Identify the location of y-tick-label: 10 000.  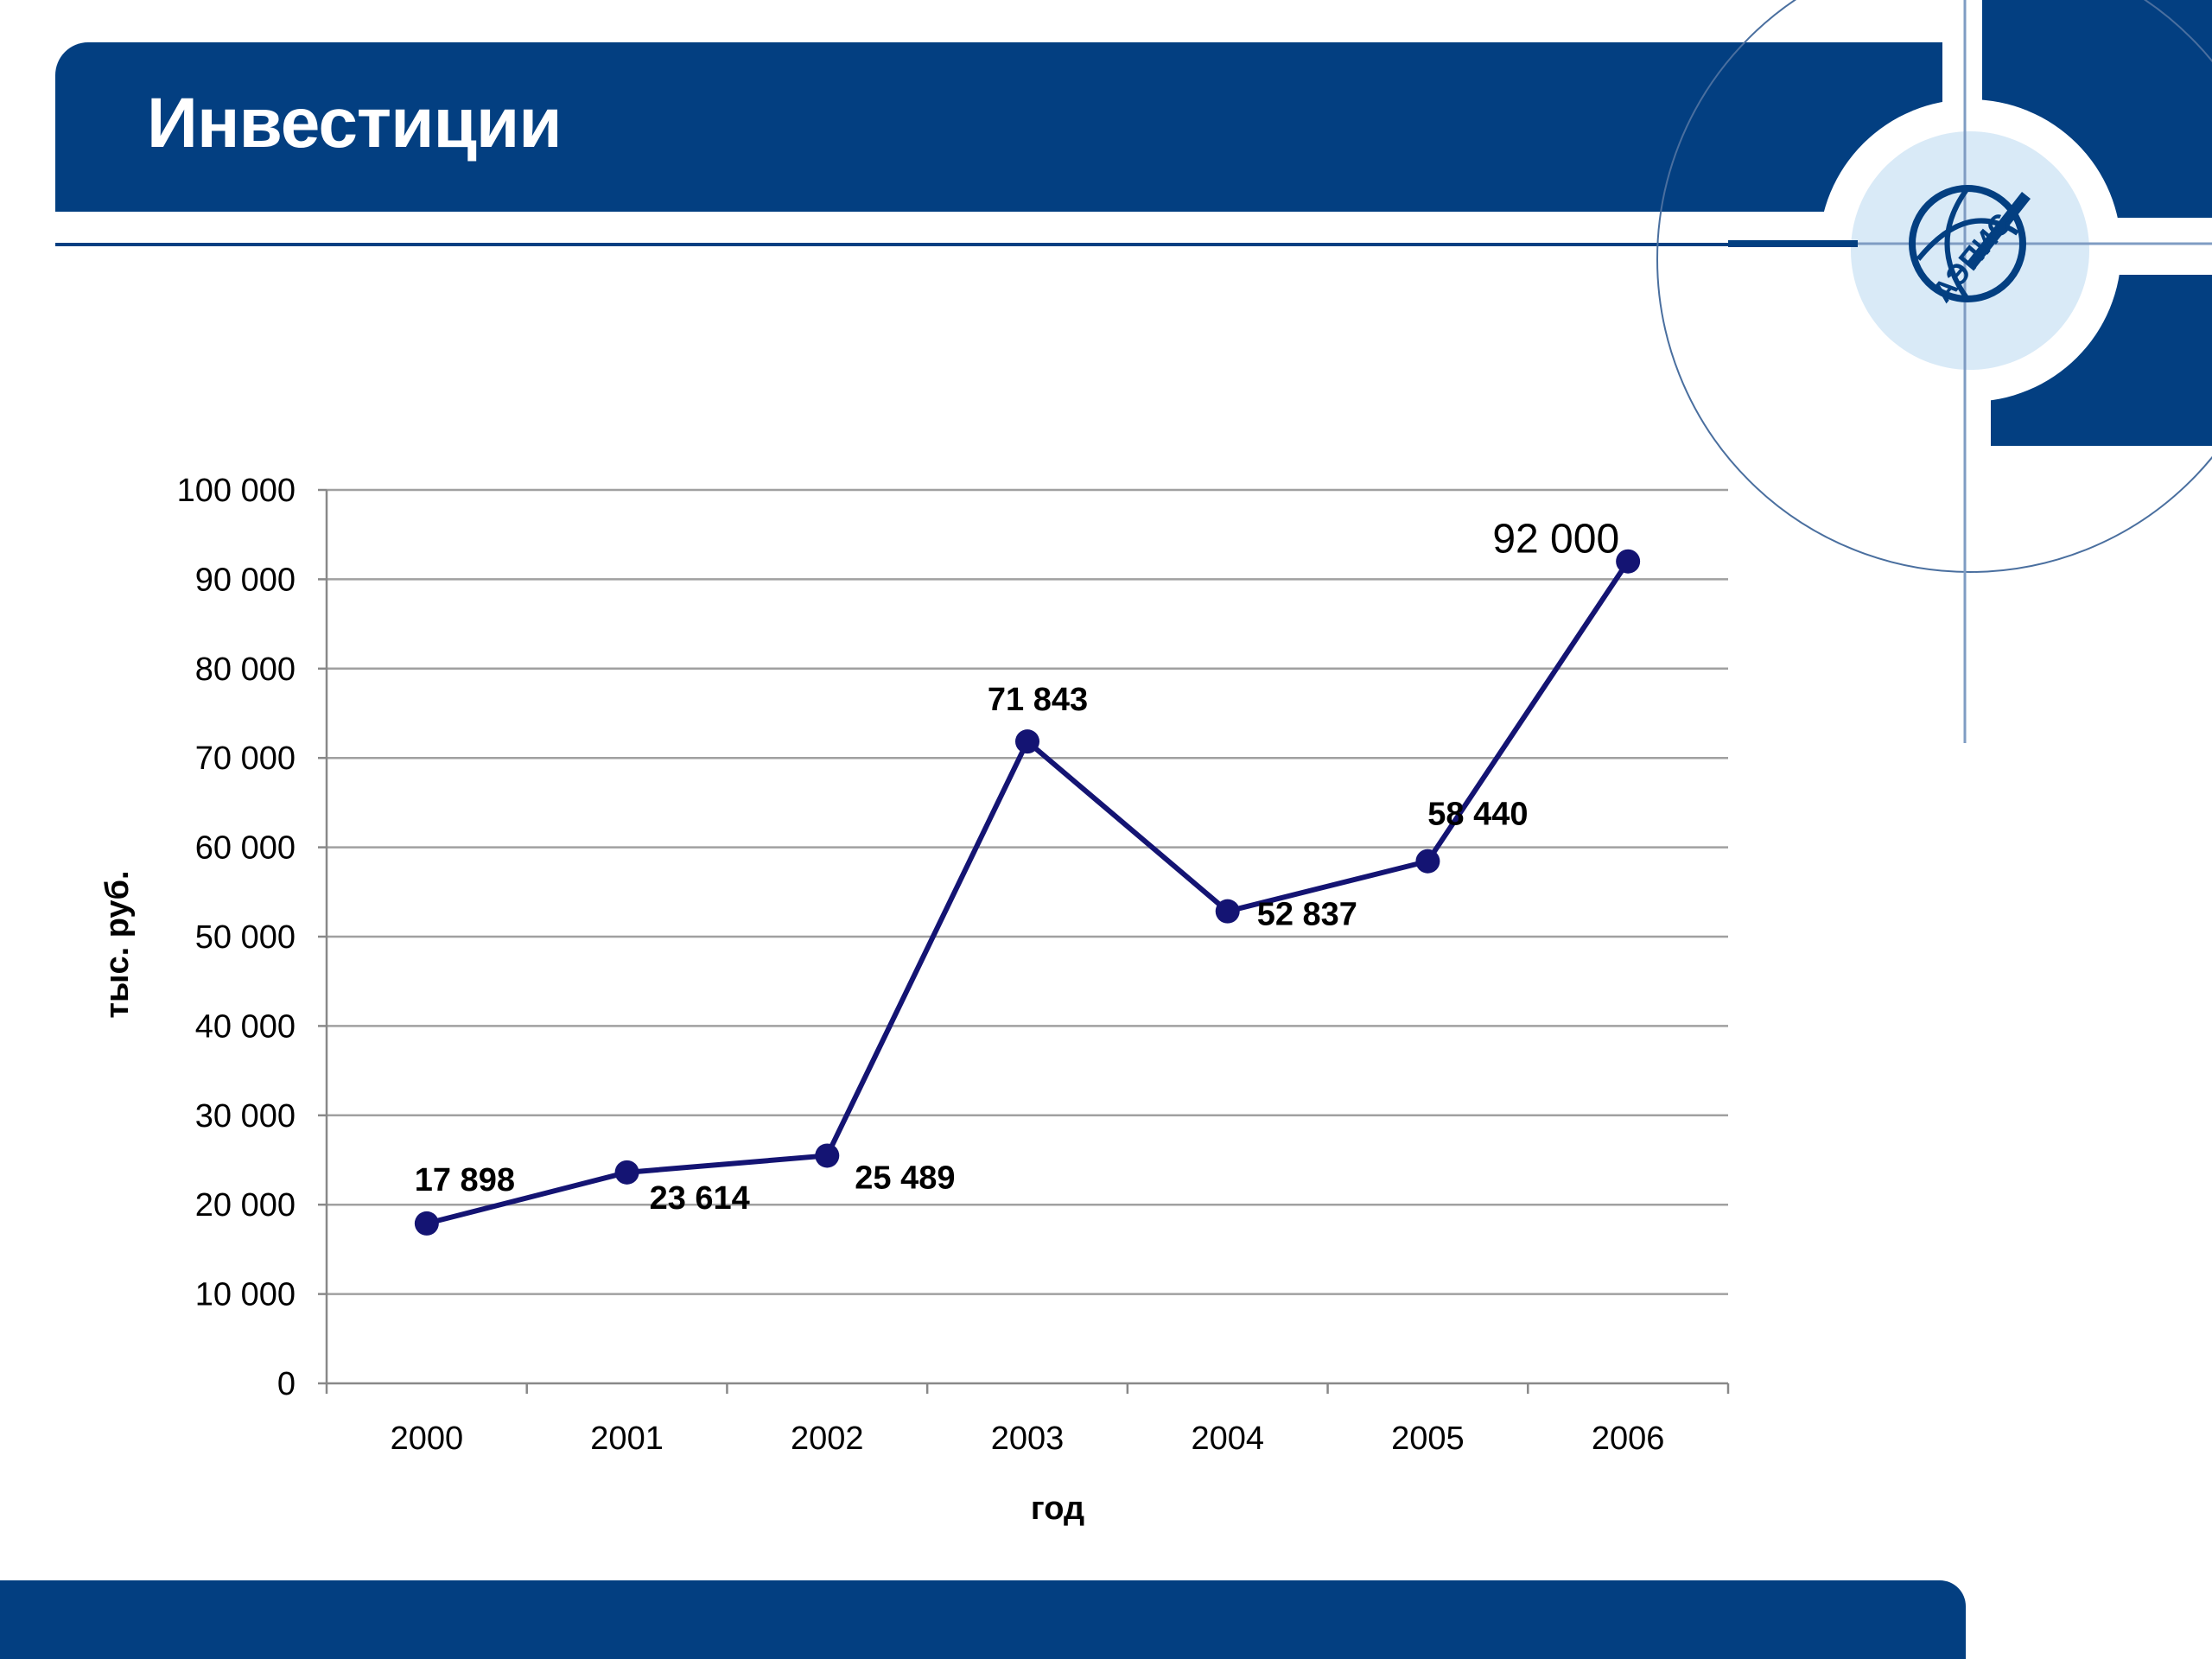
(245, 1295).